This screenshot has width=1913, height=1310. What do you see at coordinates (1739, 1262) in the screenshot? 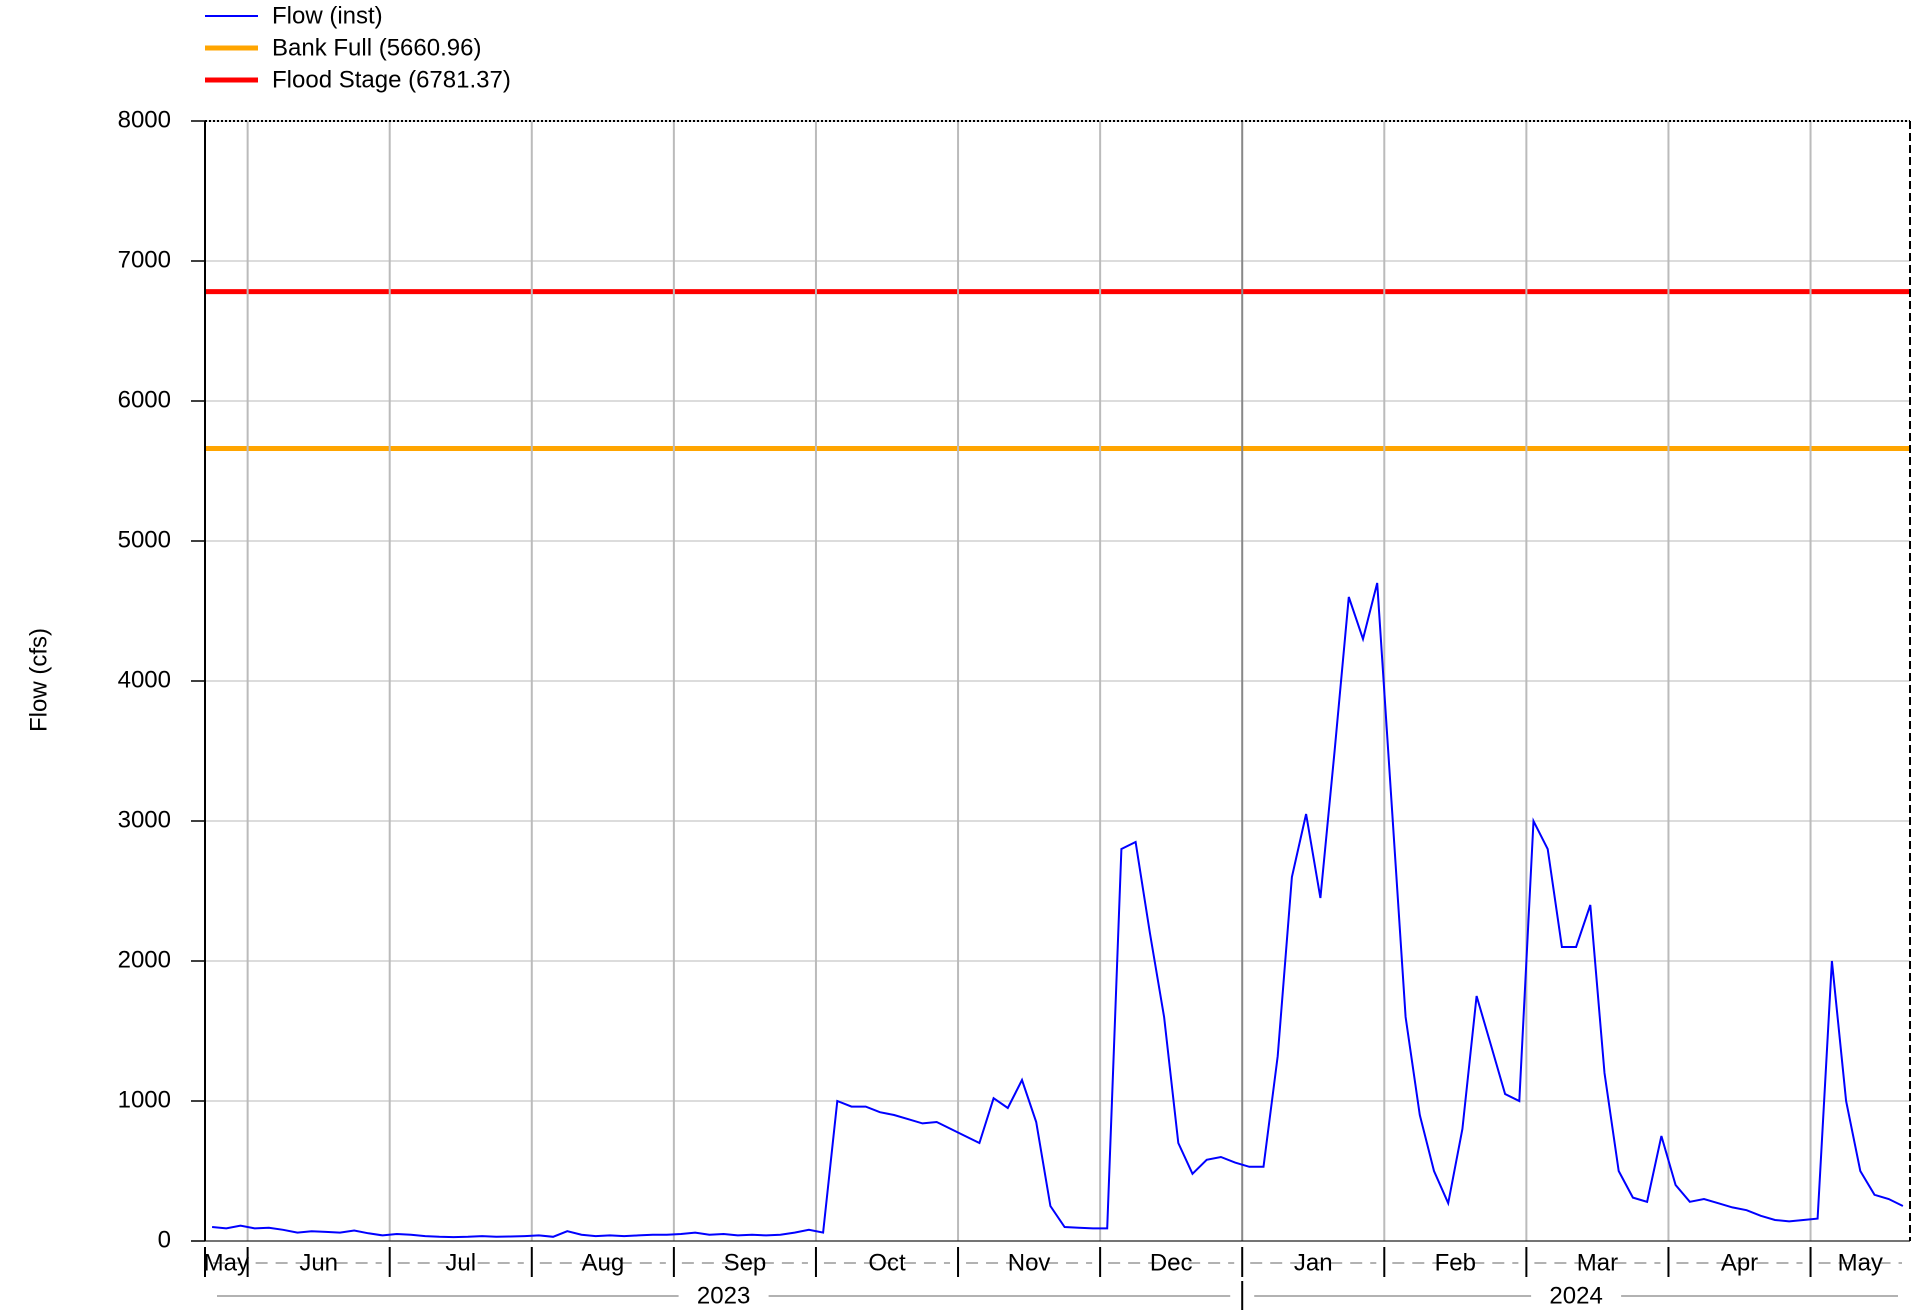
I see `x-tick-label: Apr` at bounding box center [1739, 1262].